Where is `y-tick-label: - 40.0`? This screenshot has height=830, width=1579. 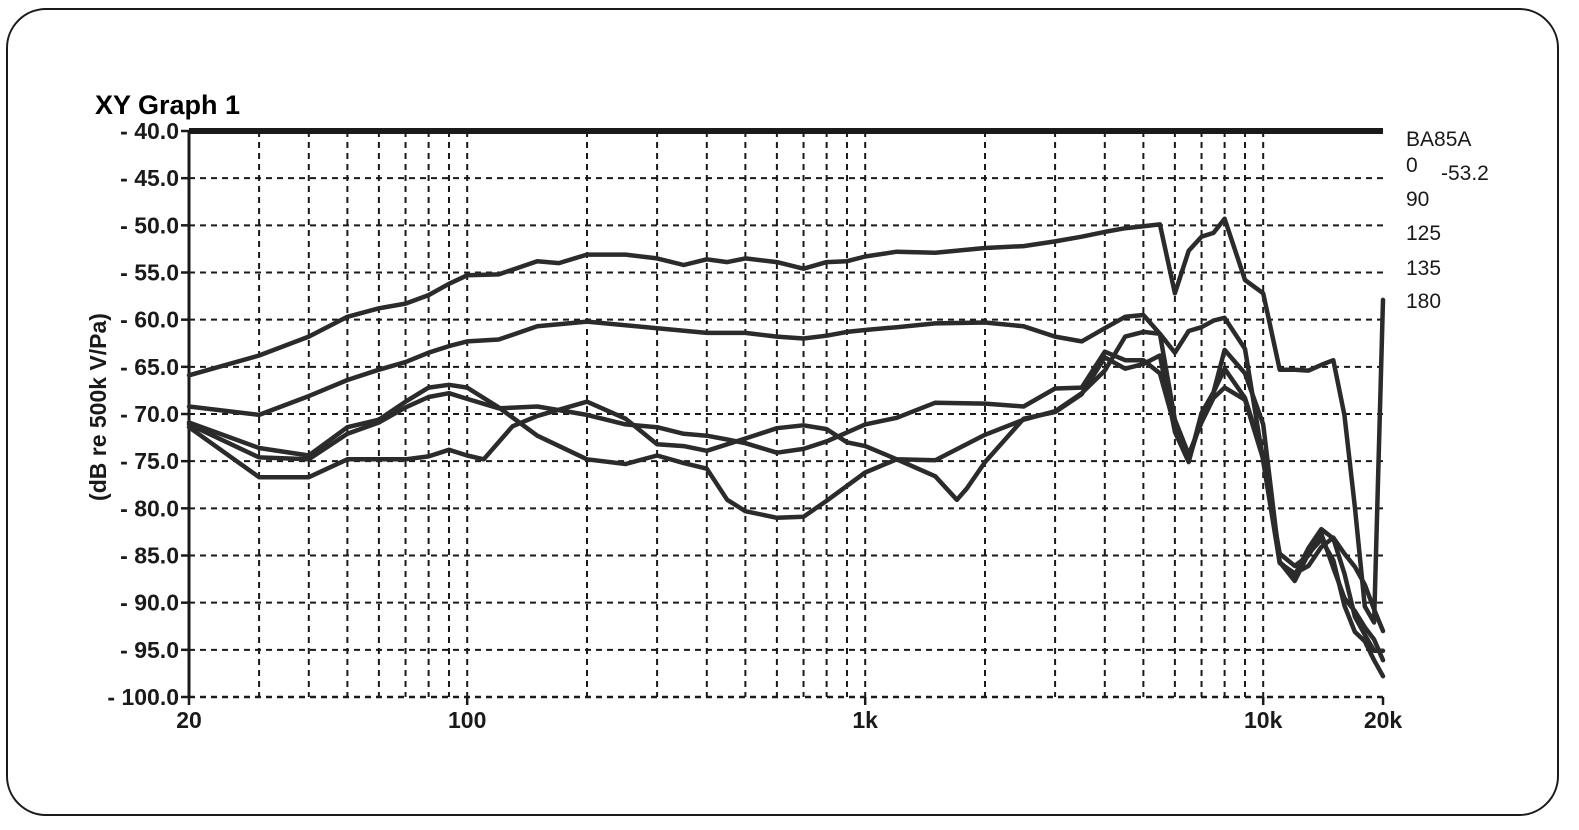
y-tick-label: - 40.0 is located at coordinates (149, 131).